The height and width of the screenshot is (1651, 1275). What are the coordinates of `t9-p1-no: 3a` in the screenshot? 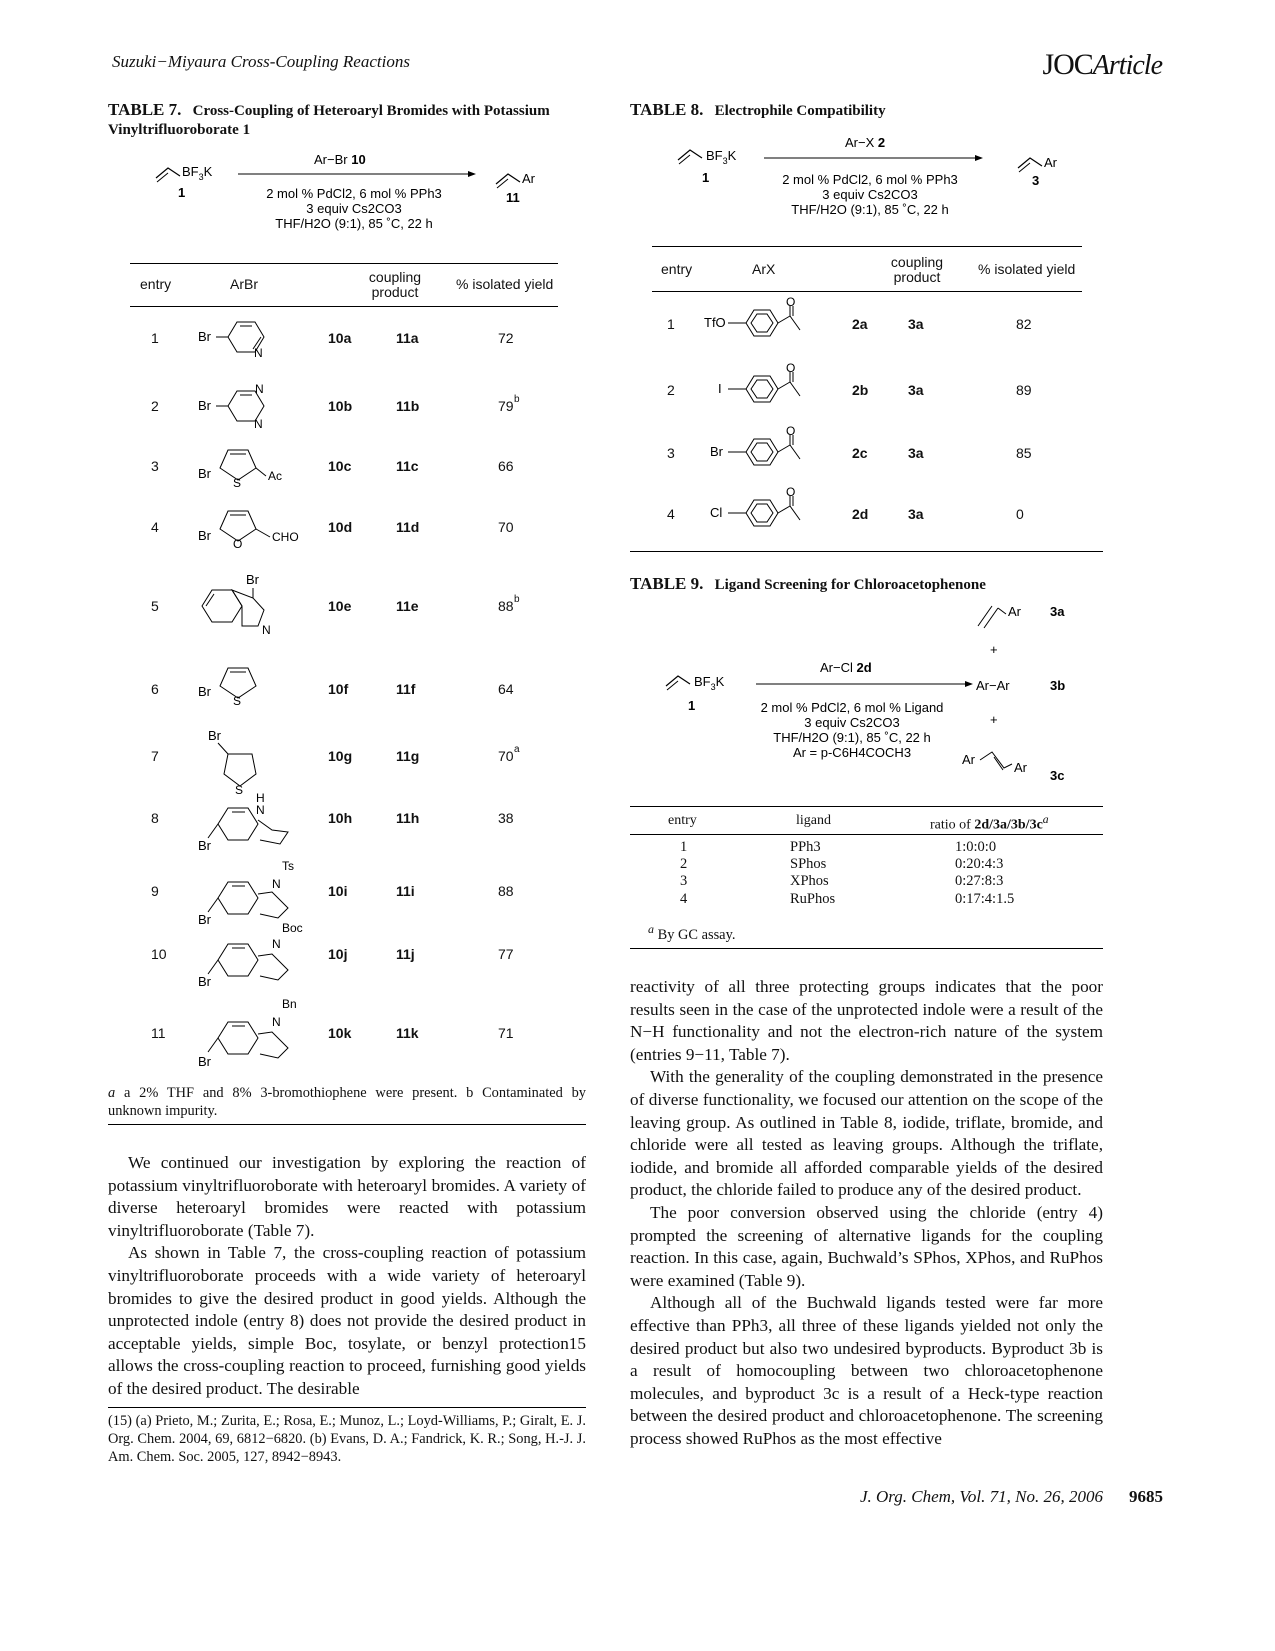 It's located at (1057, 611).